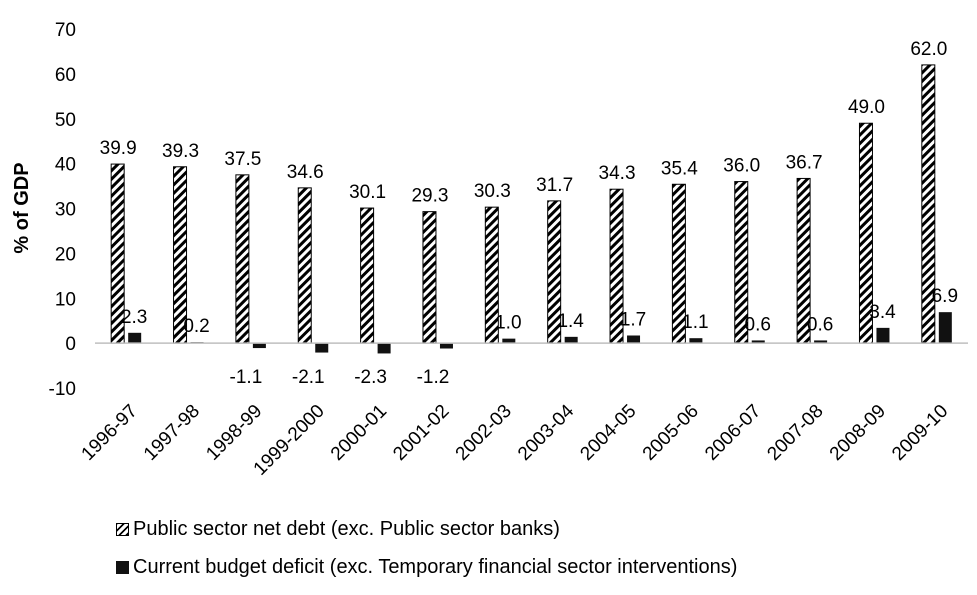 Image resolution: width=977 pixels, height=595 pixels. What do you see at coordinates (741, 166) in the screenshot?
I see `data-label-public-sector-net-debt: 36.0` at bounding box center [741, 166].